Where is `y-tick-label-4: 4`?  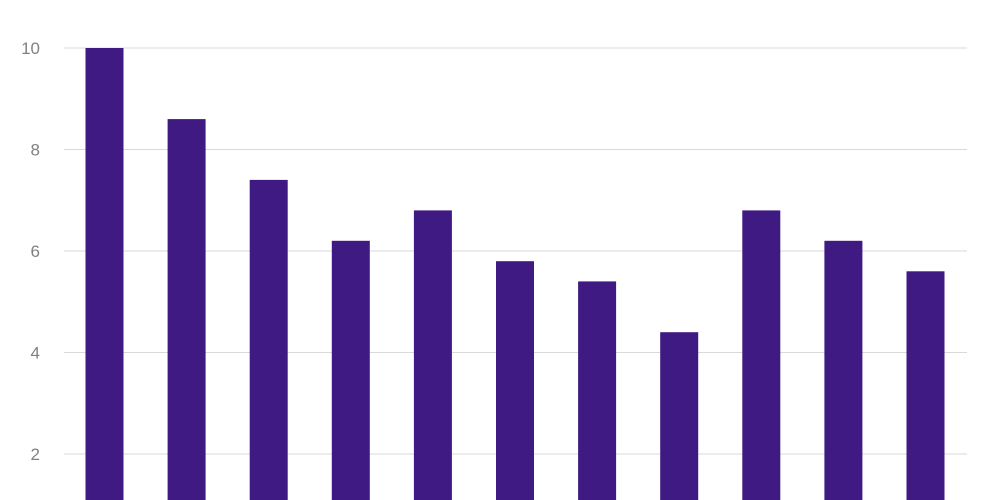 y-tick-label-4: 4 is located at coordinates (35, 353).